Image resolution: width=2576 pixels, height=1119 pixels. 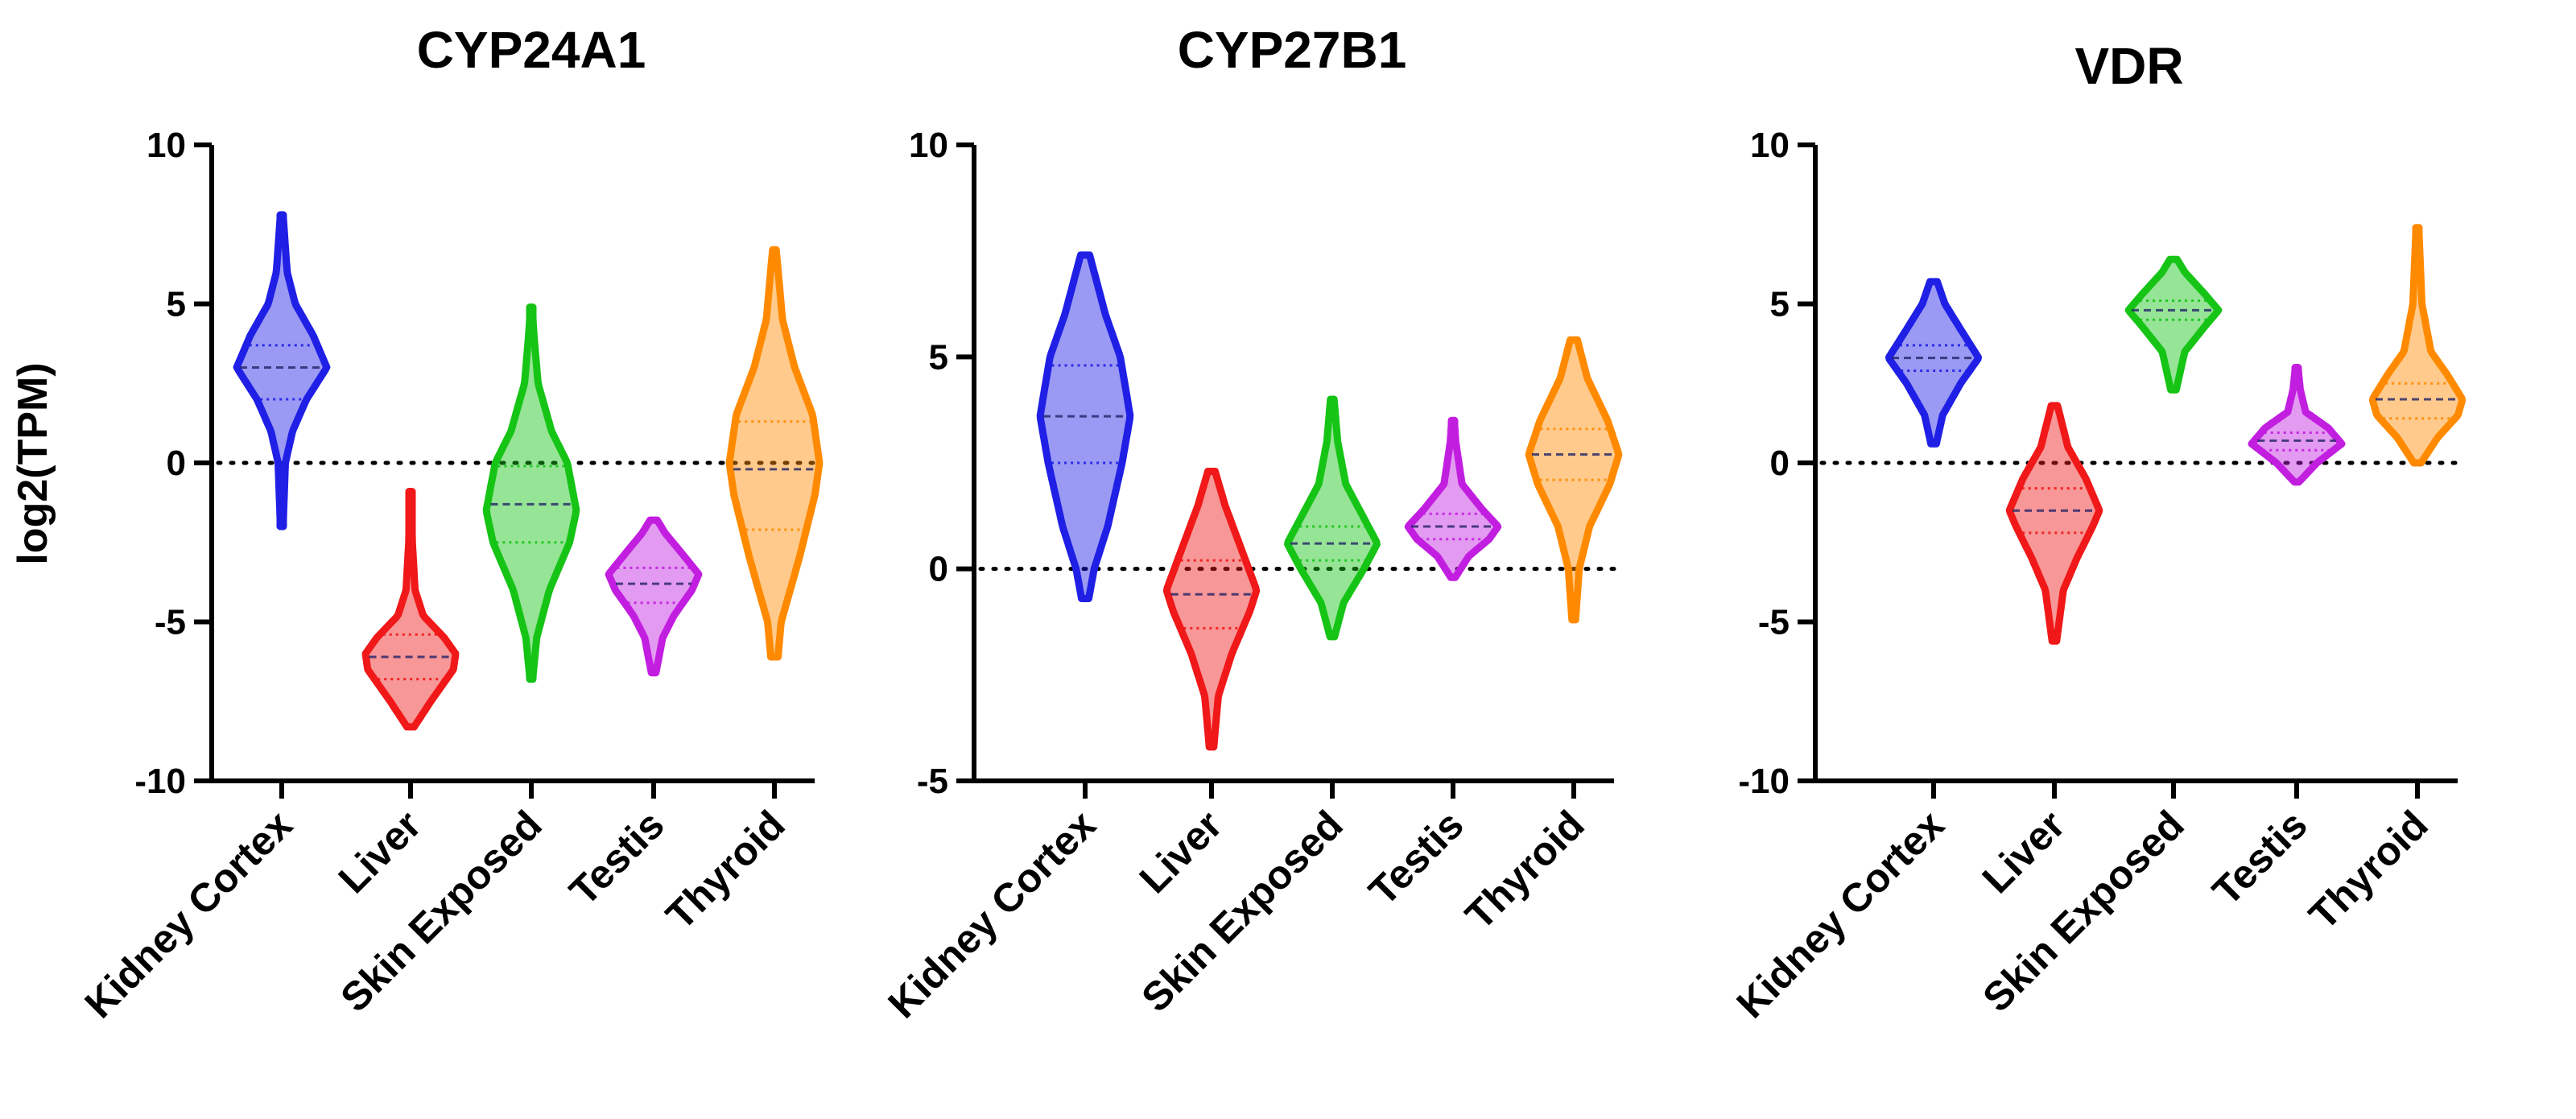 I want to click on panel-title: VDR, so click(x=2128, y=66).